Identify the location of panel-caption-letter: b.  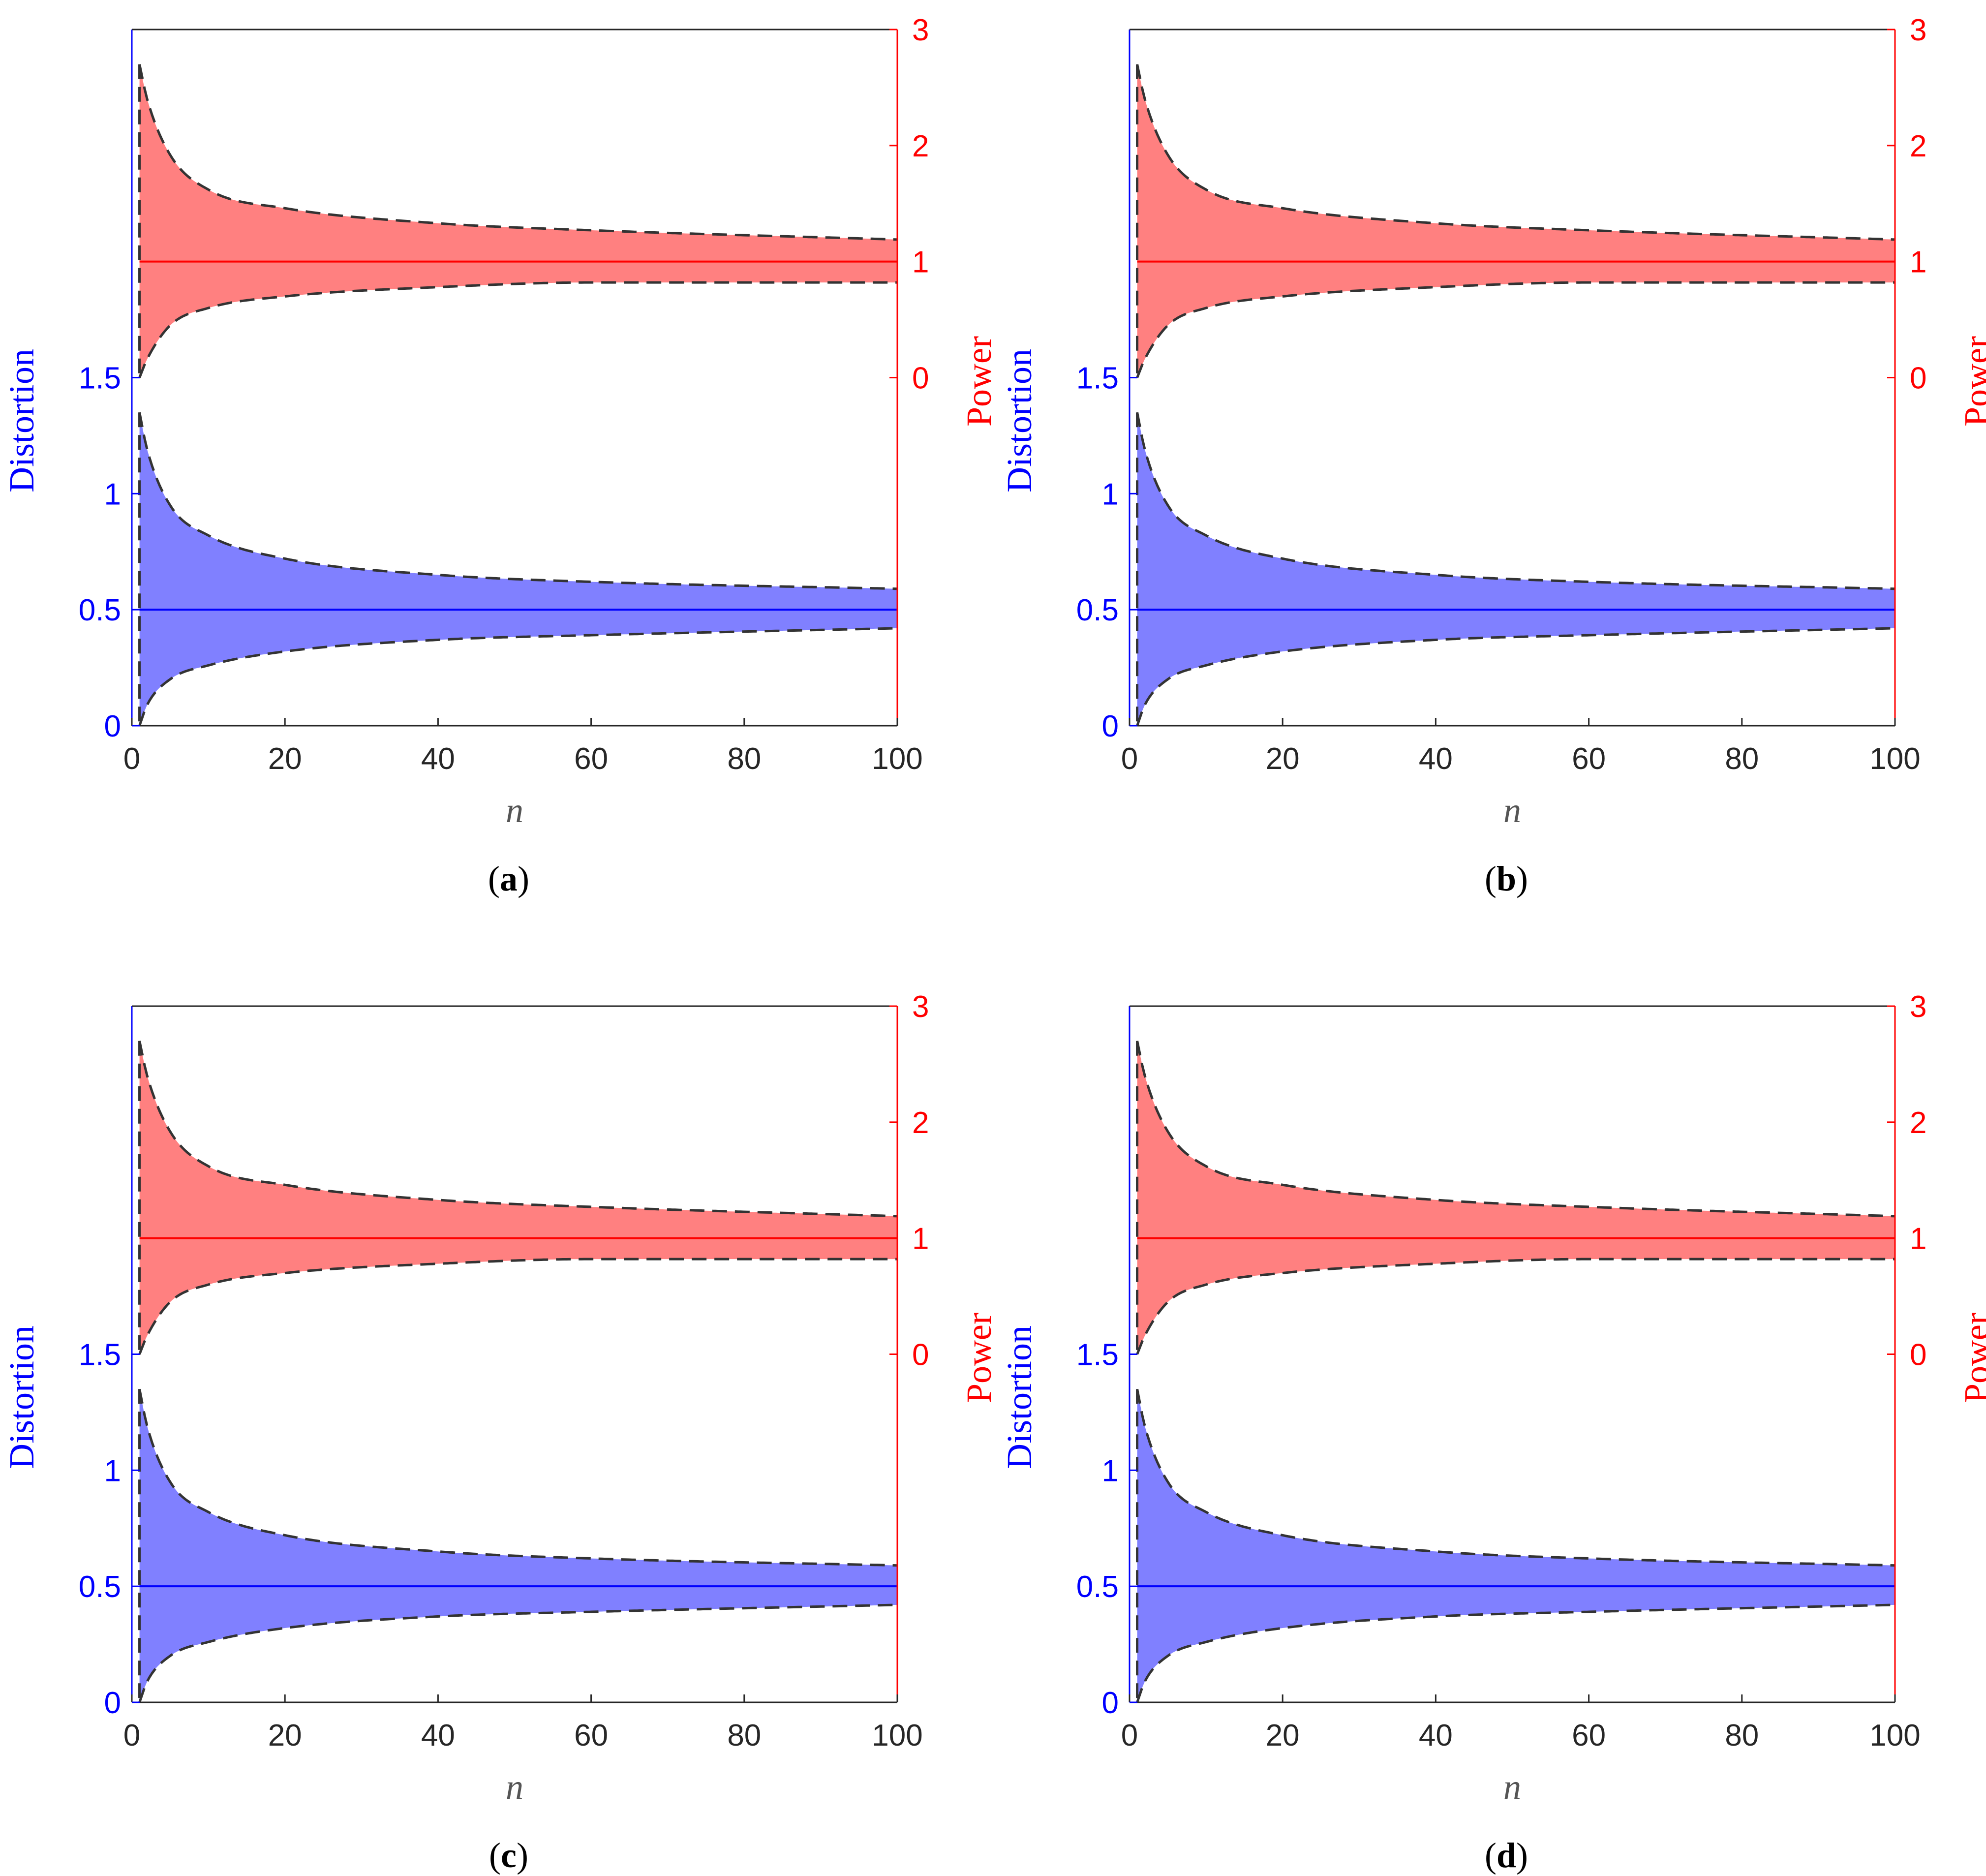
(1507, 878).